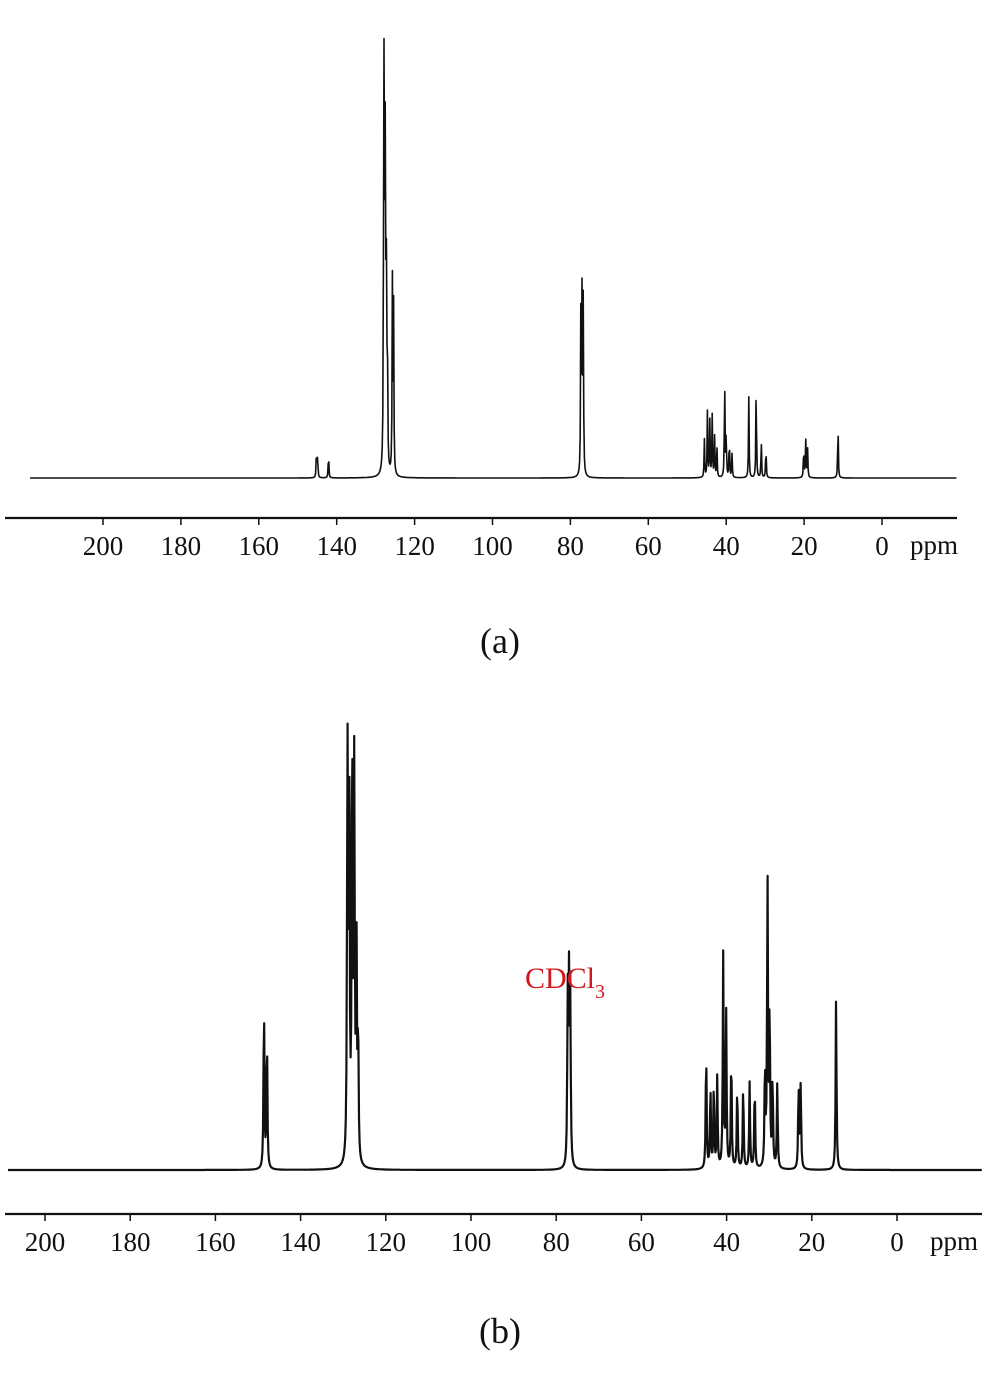 The width and height of the screenshot is (1000, 1374). What do you see at coordinates (726, 546) in the screenshot?
I see `x-tick-label-a-40: 40` at bounding box center [726, 546].